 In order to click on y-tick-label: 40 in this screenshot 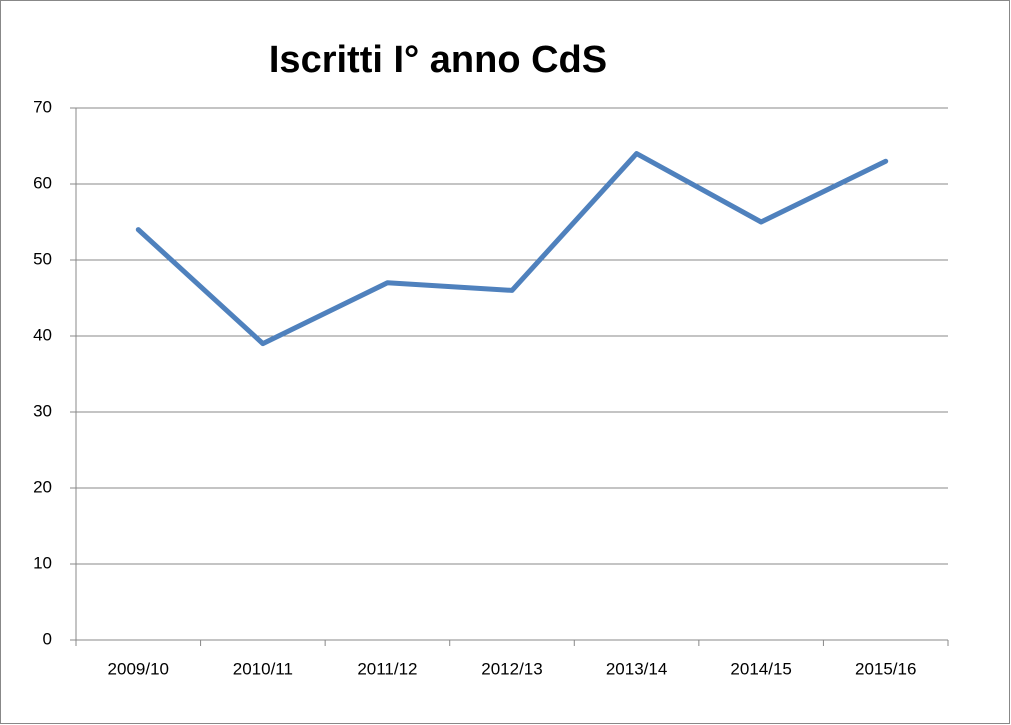, I will do `click(42, 334)`.